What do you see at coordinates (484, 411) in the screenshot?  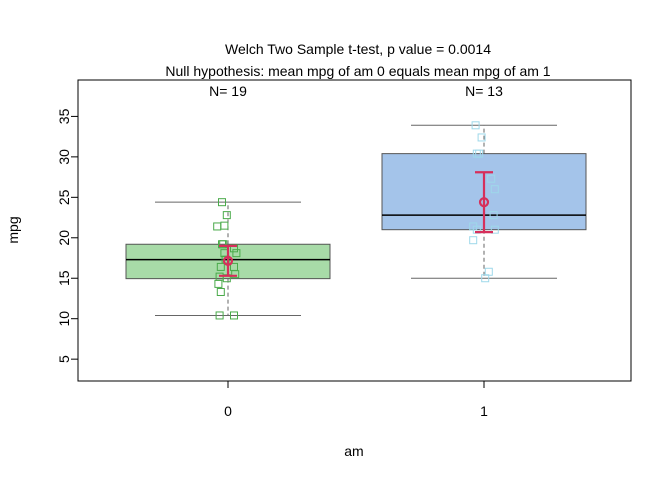 I see `x-tick-label: 1` at bounding box center [484, 411].